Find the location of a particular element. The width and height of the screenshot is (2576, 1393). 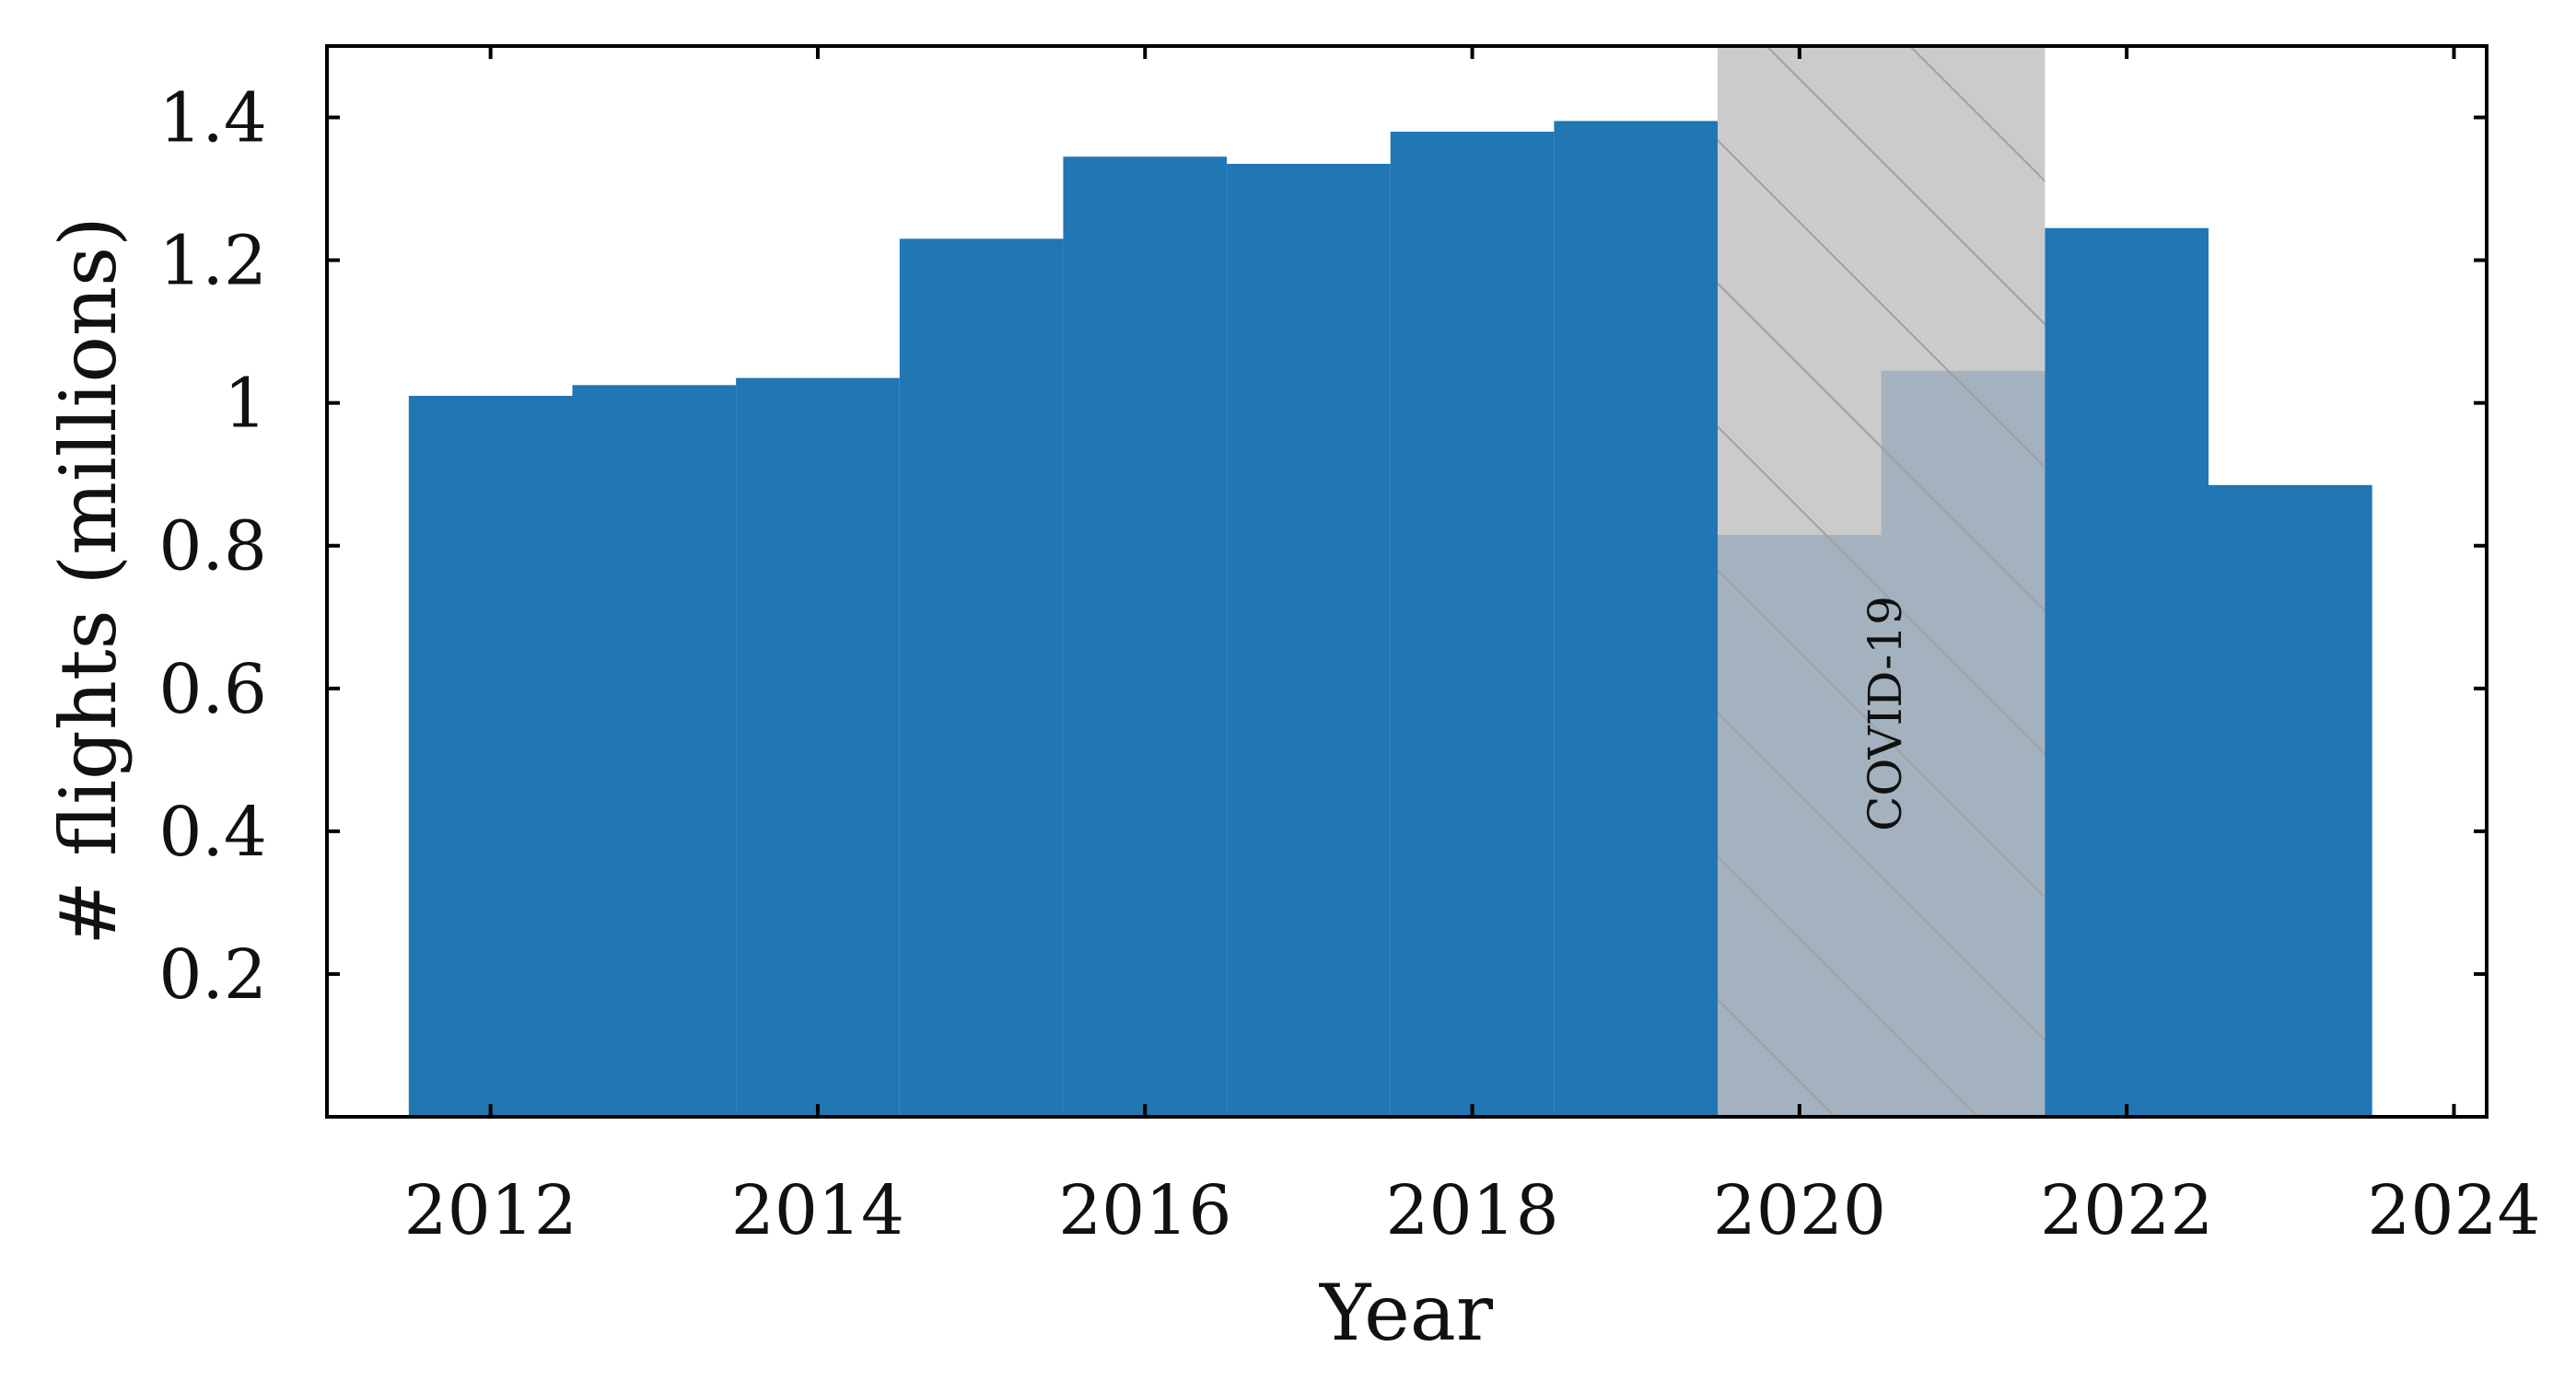

x-axis-label: Year is located at coordinates (1406, 1313).